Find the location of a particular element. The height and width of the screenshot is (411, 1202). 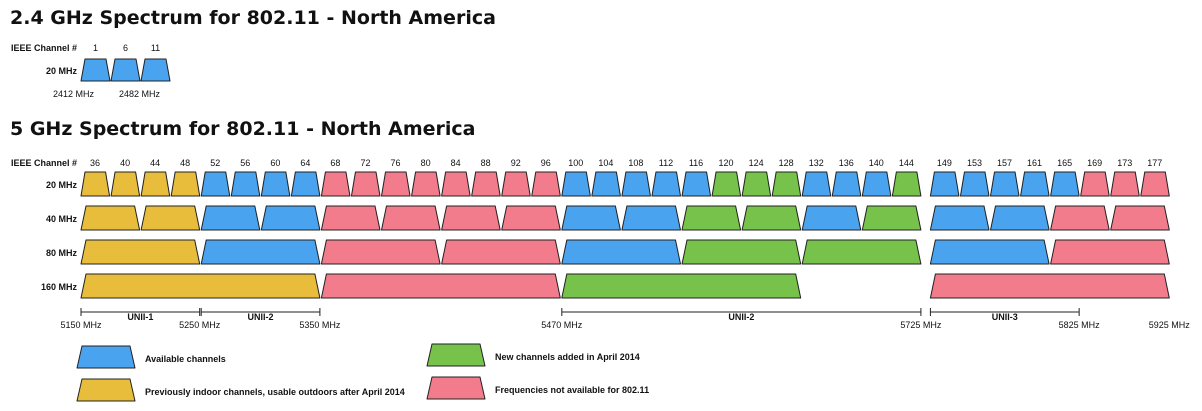

freq-label: 2482 MHz is located at coordinates (140, 94).